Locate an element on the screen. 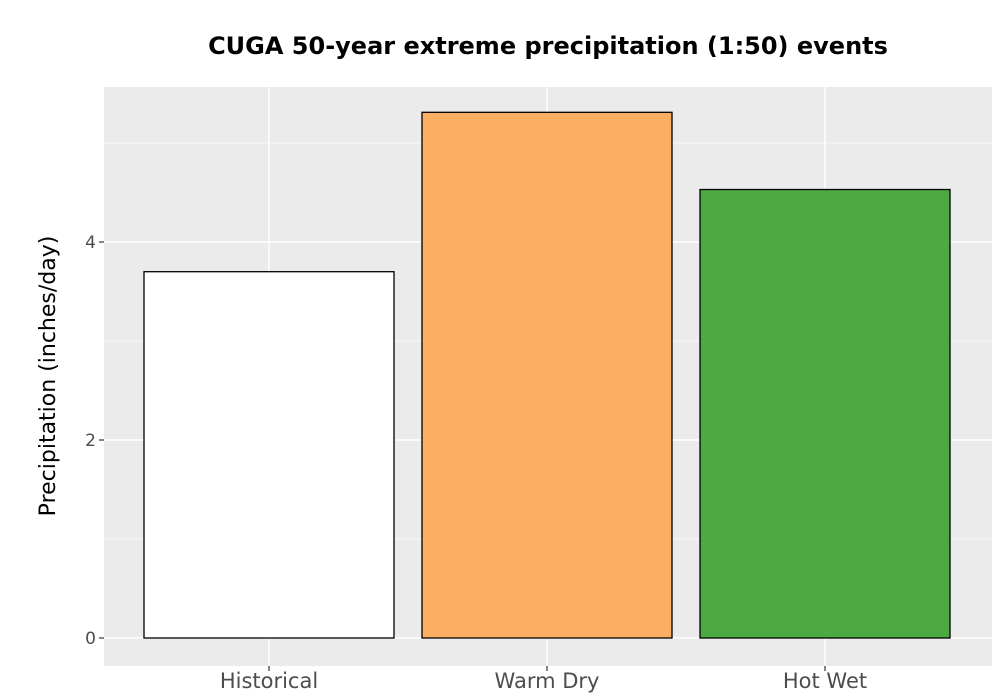  y-tick-label: 4 is located at coordinates (90, 243).